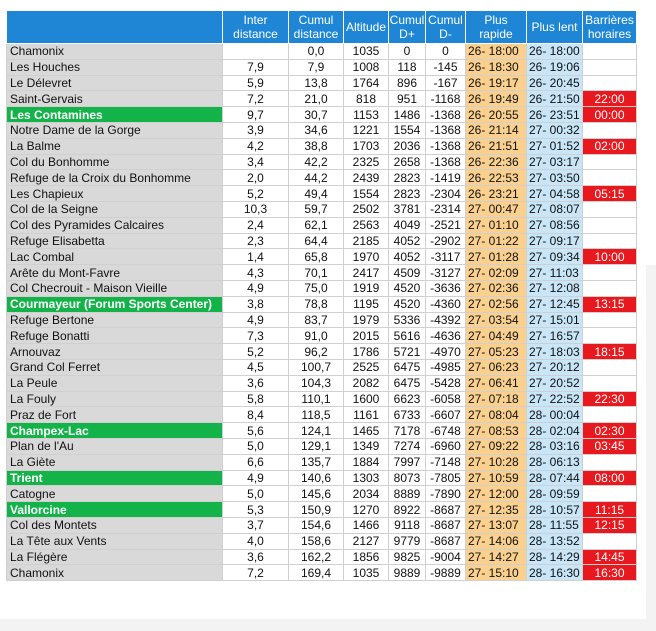 The width and height of the screenshot is (656, 631). Describe the element at coordinates (445, 573) in the screenshot. I see `cell-cumul-dminus: -9889` at that location.